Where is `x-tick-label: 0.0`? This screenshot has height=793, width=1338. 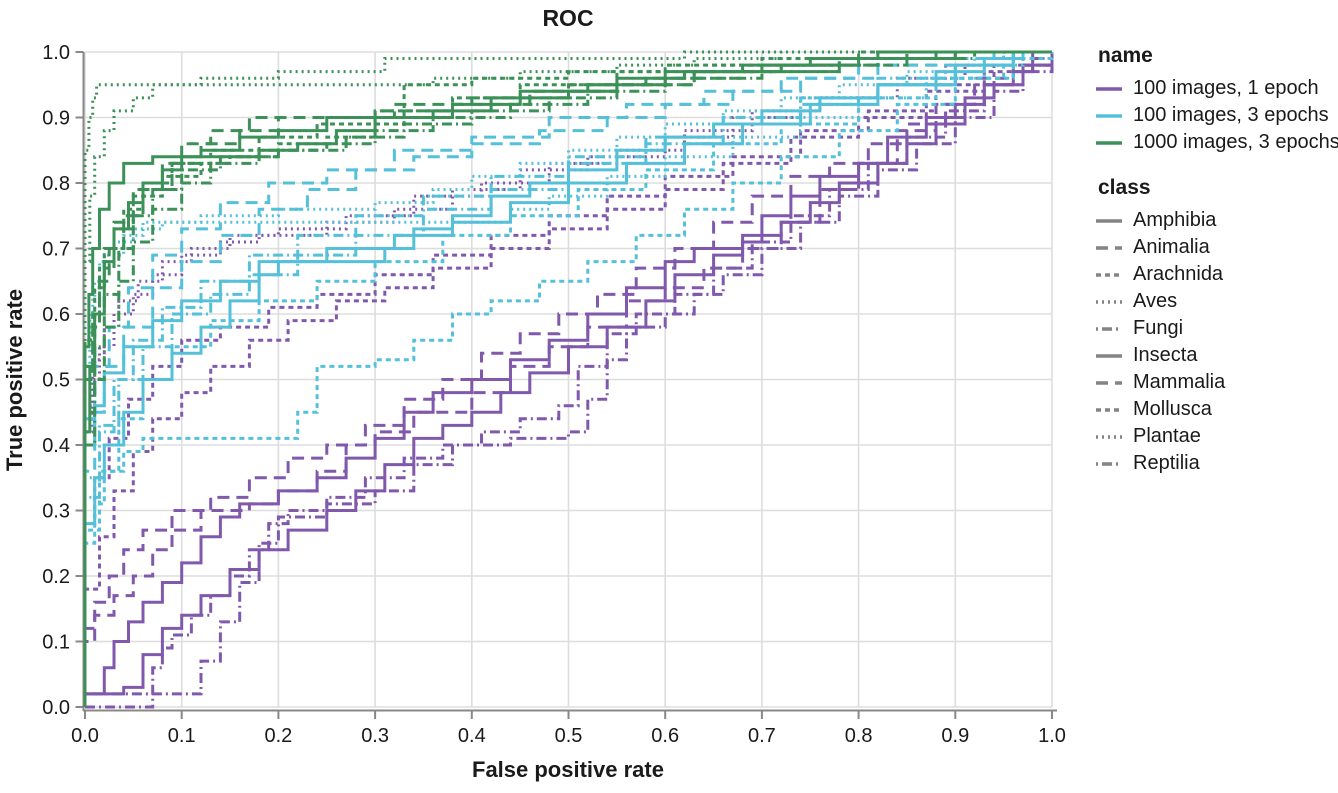 x-tick-label: 0.0 is located at coordinates (85, 736).